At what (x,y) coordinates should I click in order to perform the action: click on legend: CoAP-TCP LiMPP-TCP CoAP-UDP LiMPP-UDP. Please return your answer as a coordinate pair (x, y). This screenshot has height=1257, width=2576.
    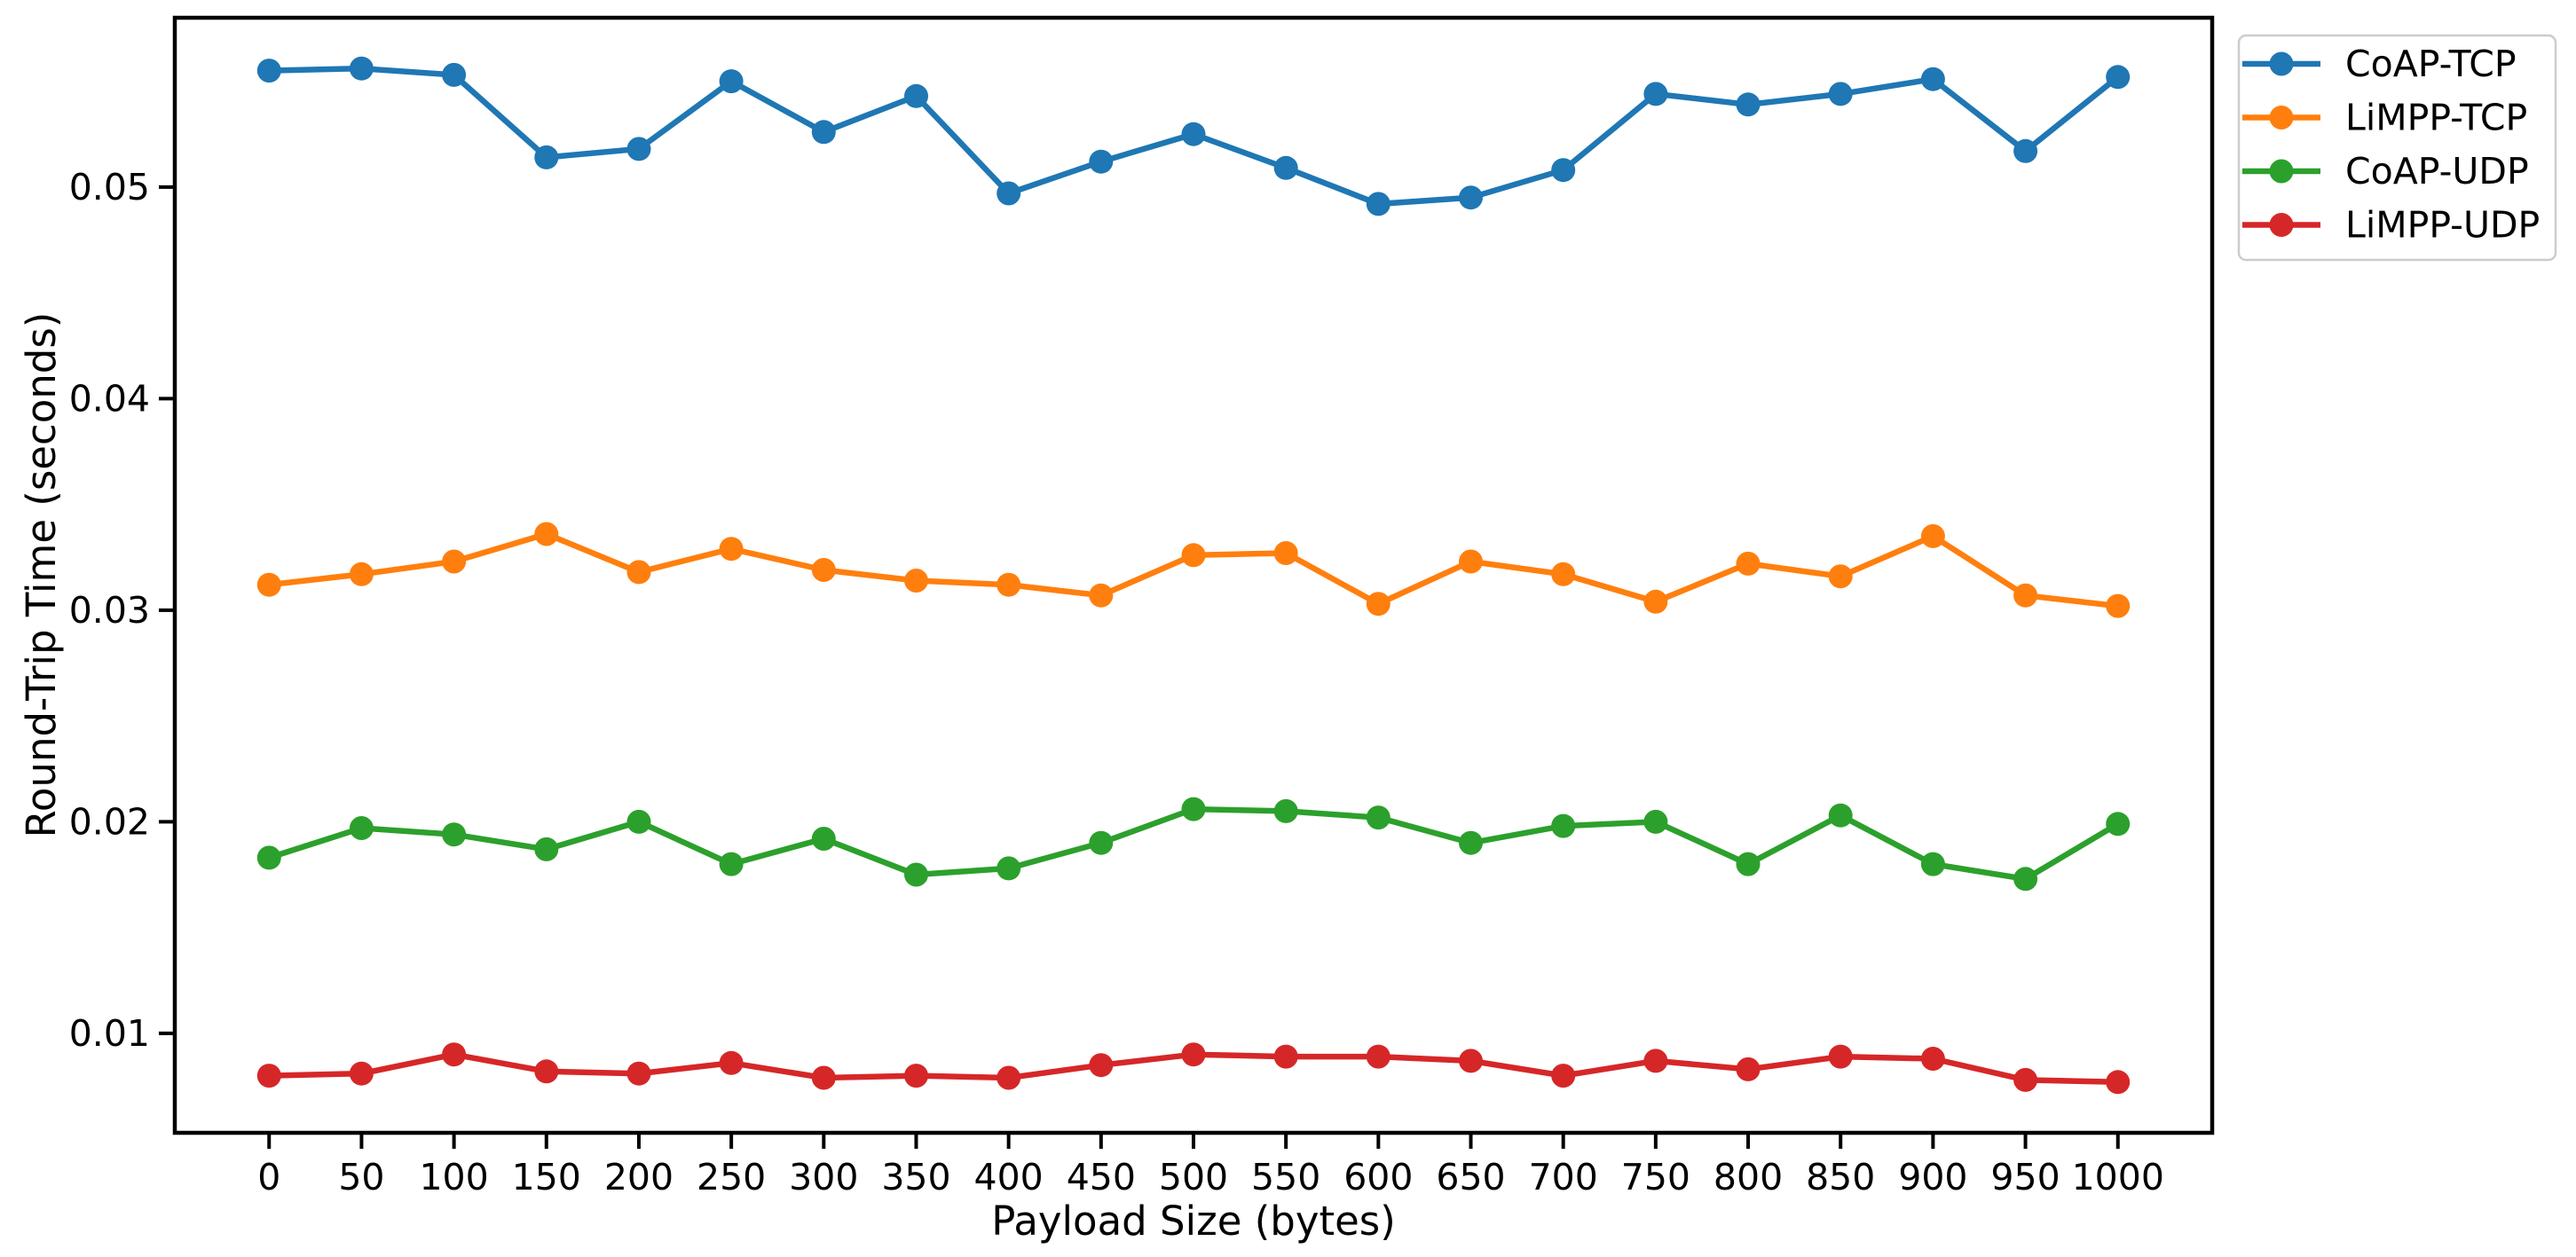
    Looking at the image, I should click on (2397, 148).